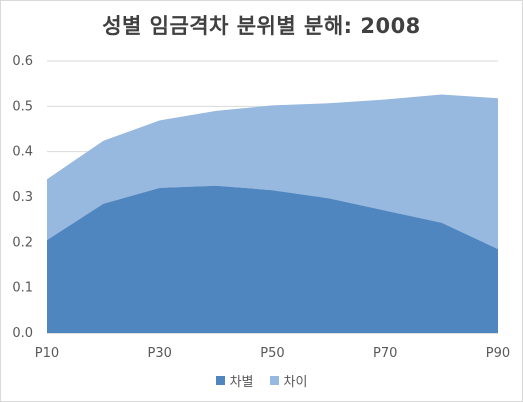  What do you see at coordinates (261, 380) in the screenshot?
I see `legend: 차별 차이` at bounding box center [261, 380].